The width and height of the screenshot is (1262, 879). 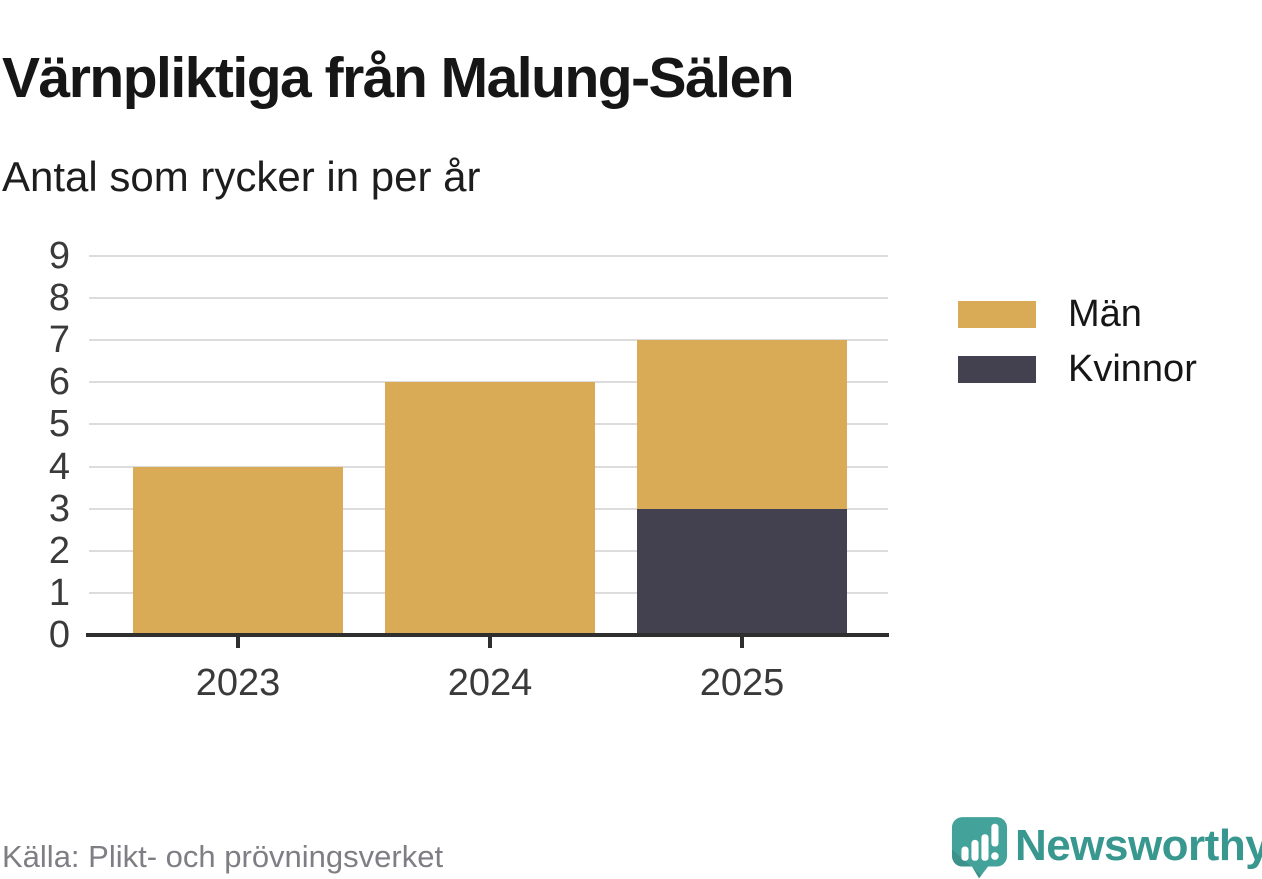 What do you see at coordinates (1138, 845) in the screenshot?
I see `brand-name: Newsworthy` at bounding box center [1138, 845].